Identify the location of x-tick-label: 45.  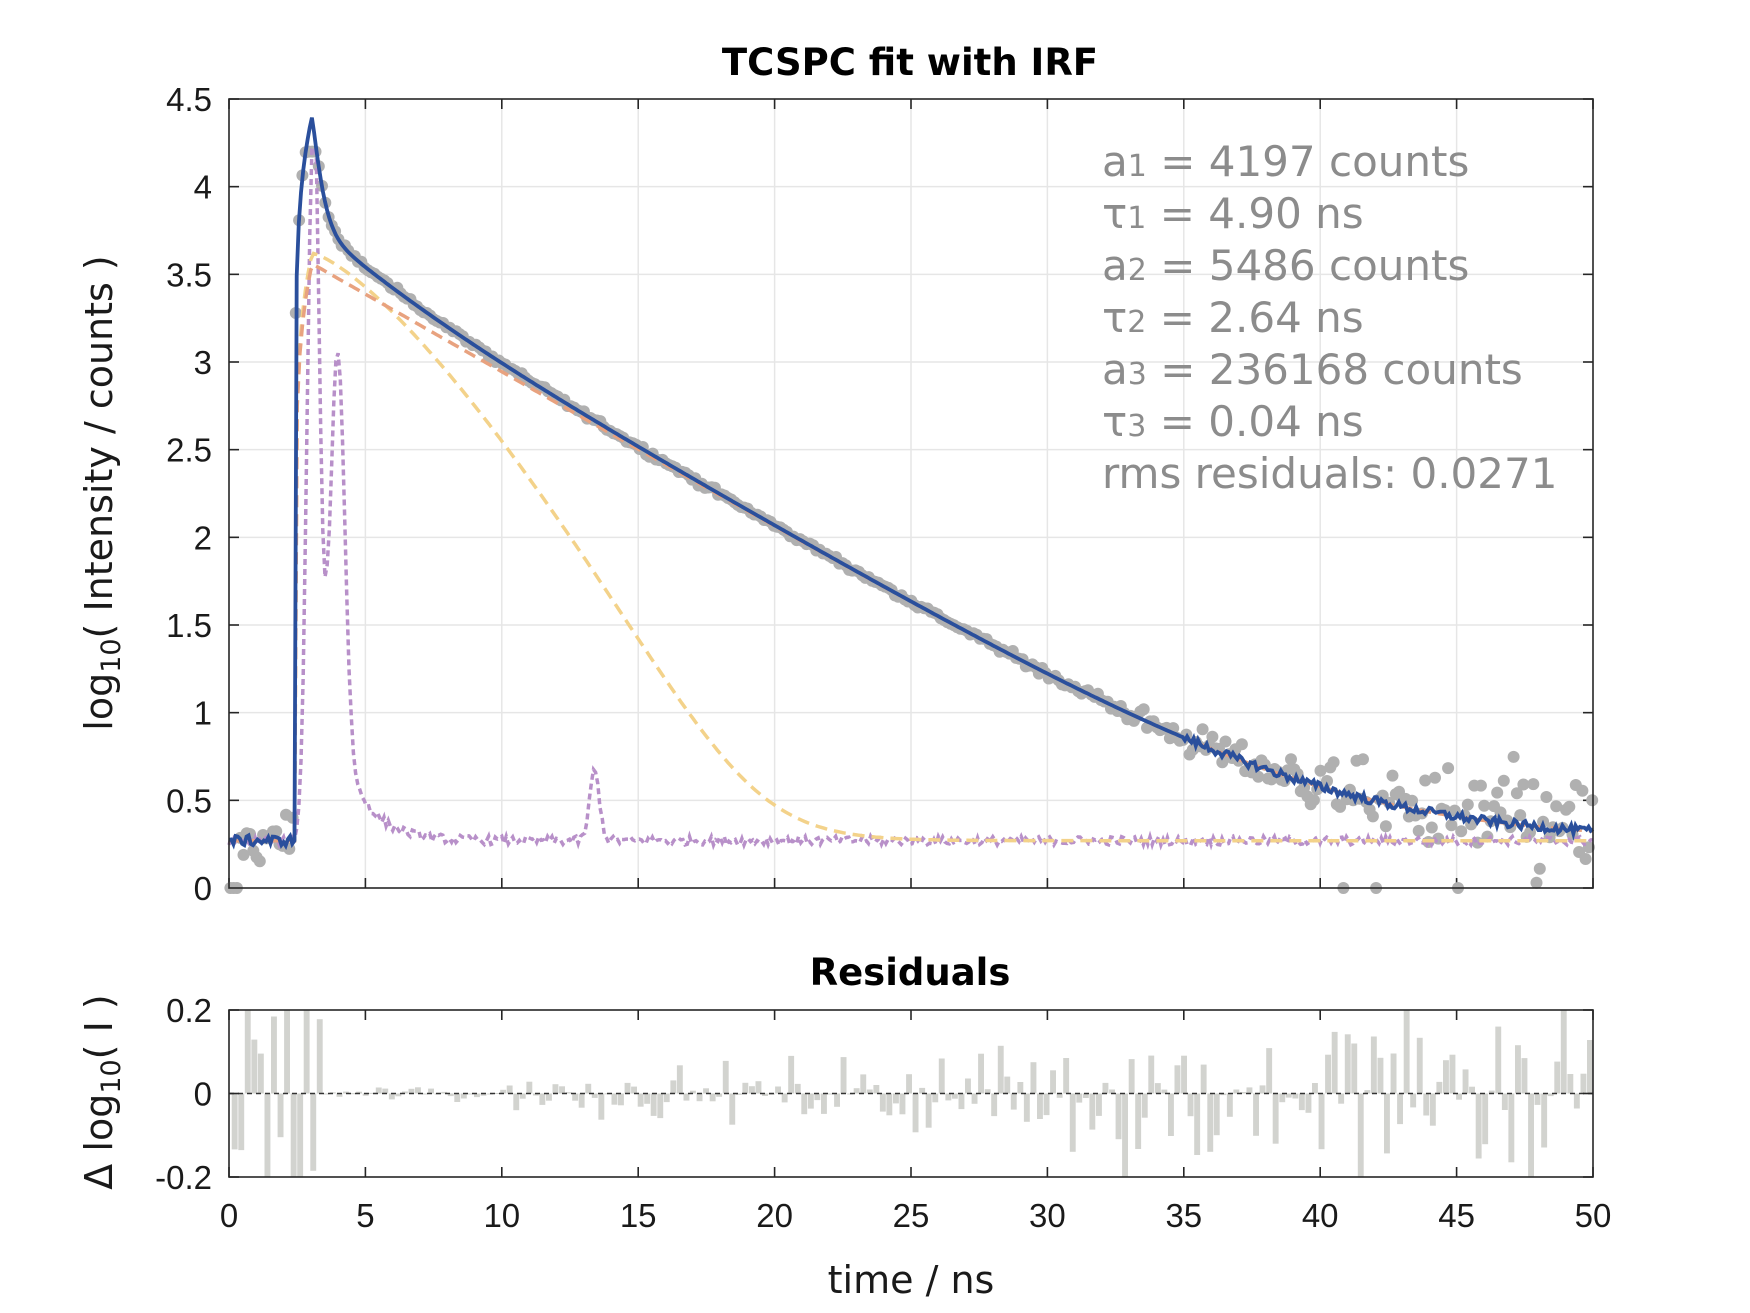
(1456, 1215).